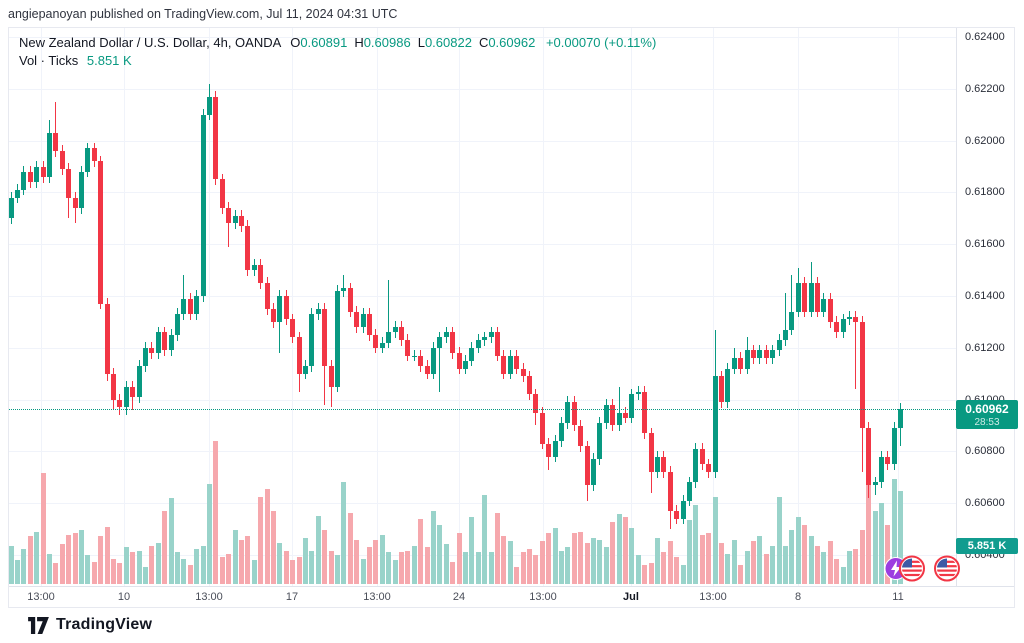 This screenshot has width=1024, height=643. I want to click on time-axis-label: 24, so click(459, 597).